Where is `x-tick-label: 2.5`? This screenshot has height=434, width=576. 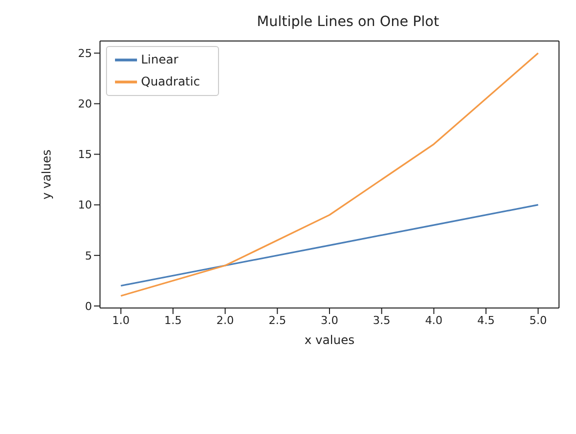 x-tick-label: 2.5 is located at coordinates (277, 320).